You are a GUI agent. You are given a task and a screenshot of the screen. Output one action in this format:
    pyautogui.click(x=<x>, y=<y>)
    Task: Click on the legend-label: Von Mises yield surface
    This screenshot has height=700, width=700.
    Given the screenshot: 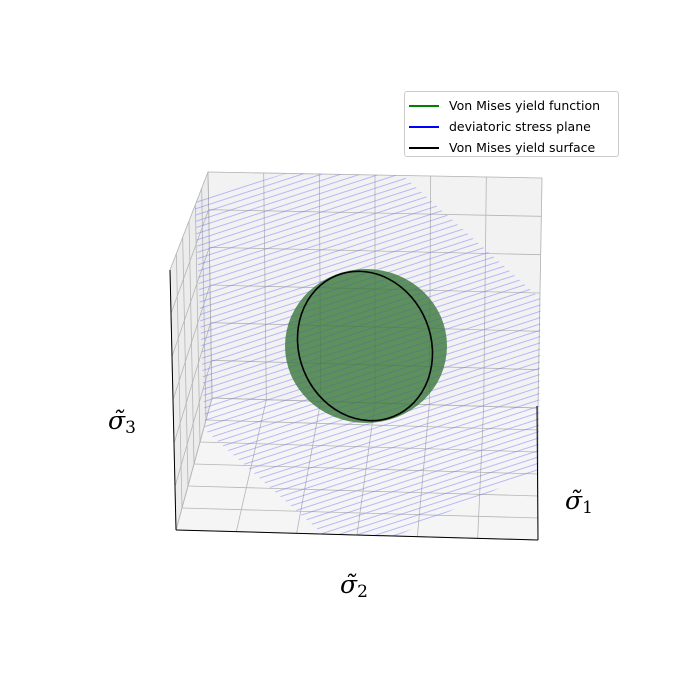 What is the action you would take?
    pyautogui.click(x=522, y=147)
    